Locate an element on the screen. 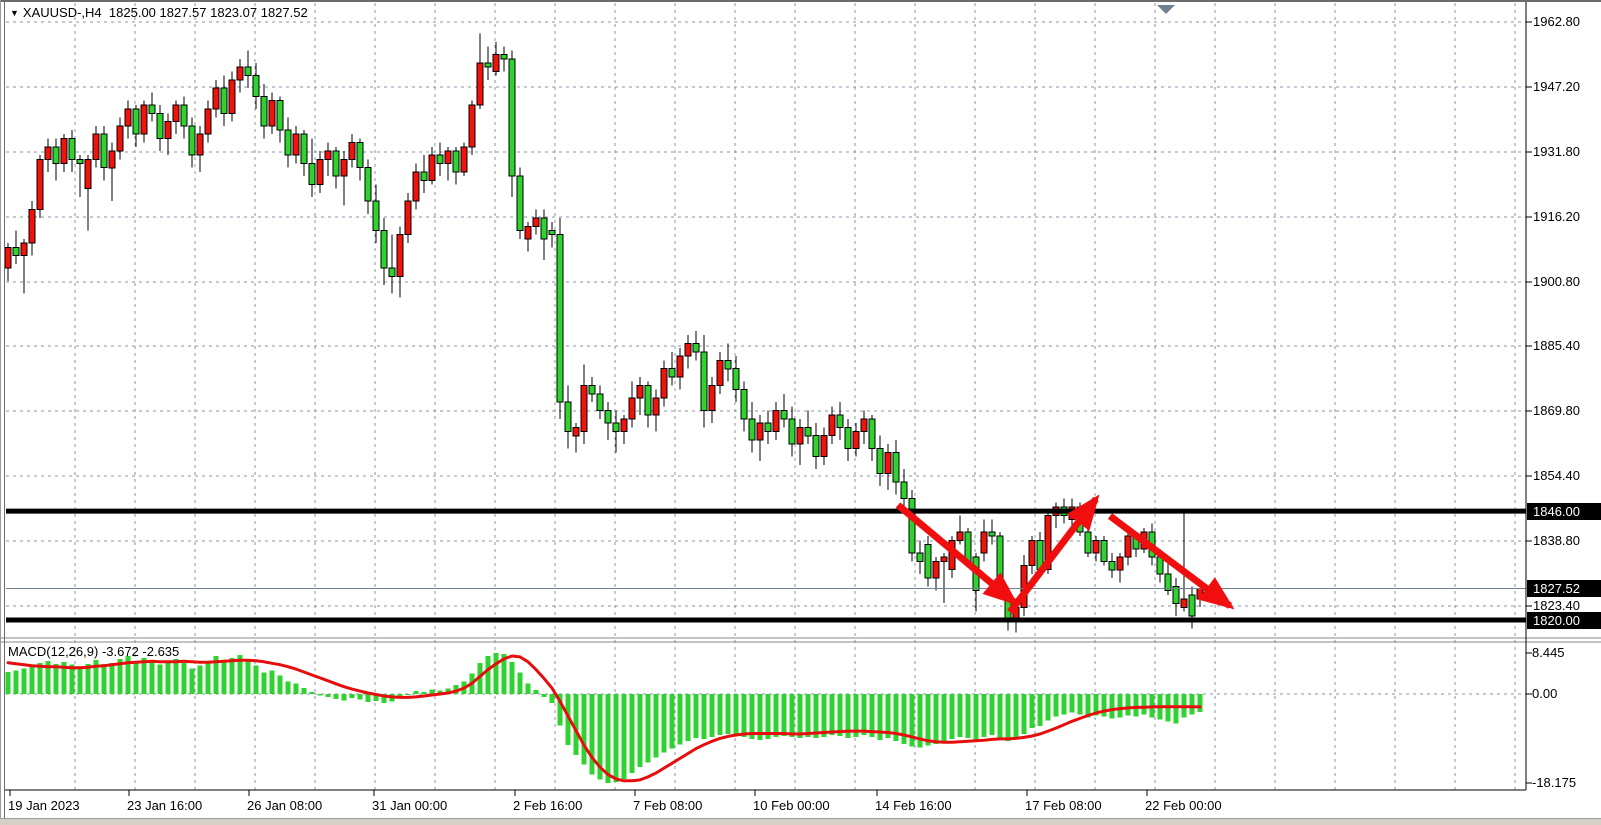 The height and width of the screenshot is (825, 1601). trend-arrows is located at coordinates (1065, 554).